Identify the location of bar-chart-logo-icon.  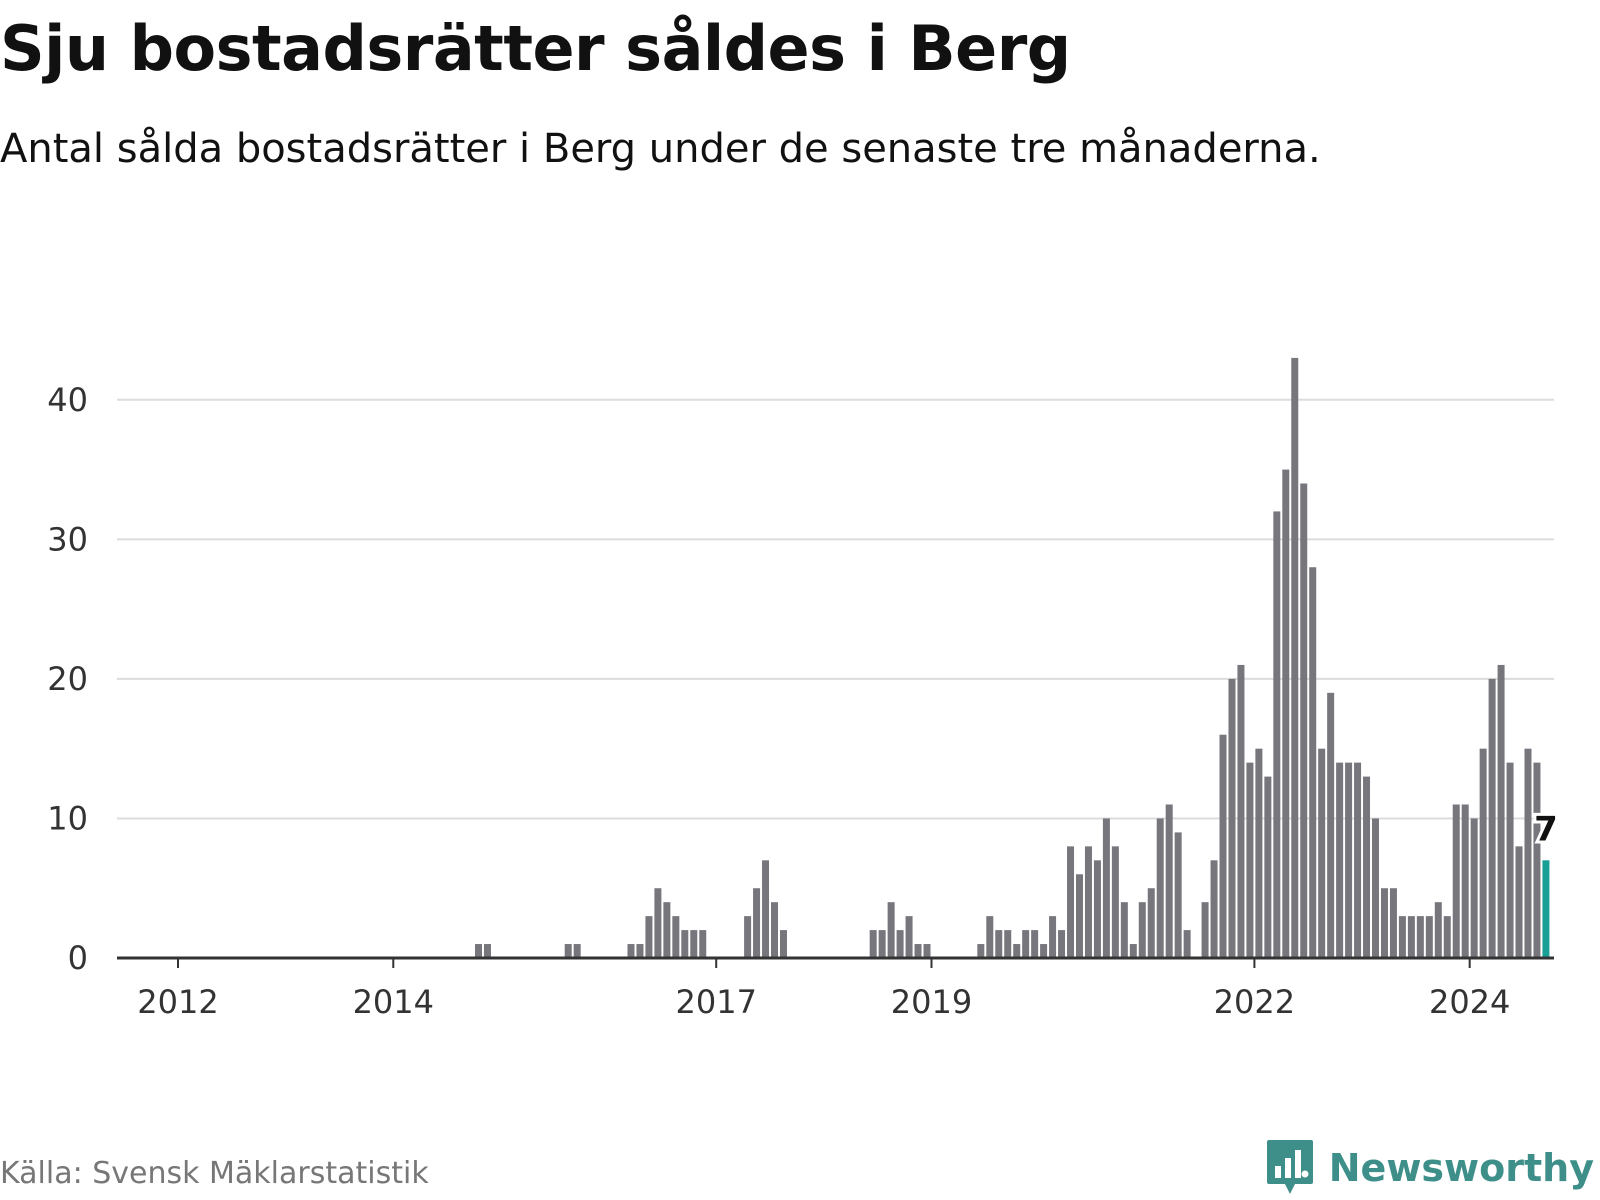
(1289, 1167).